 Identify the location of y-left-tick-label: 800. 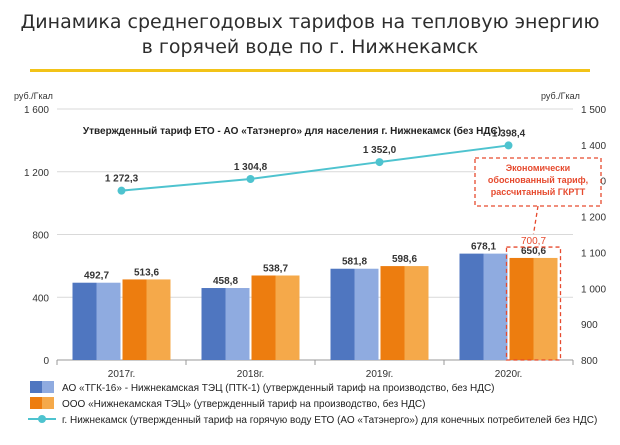
(40, 236).